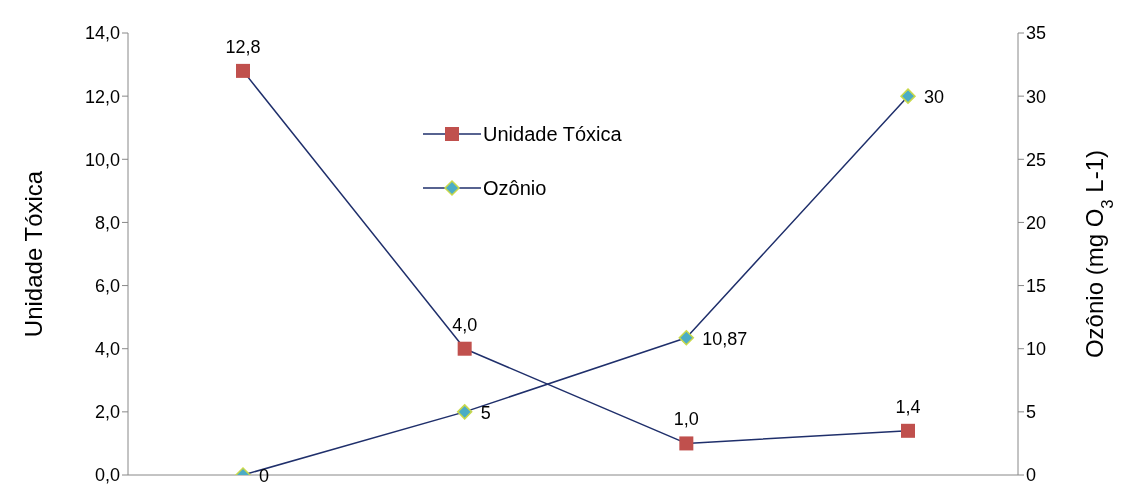 The image size is (1128, 493). I want to click on legend-label: Unidade Tóxica, so click(552, 134).